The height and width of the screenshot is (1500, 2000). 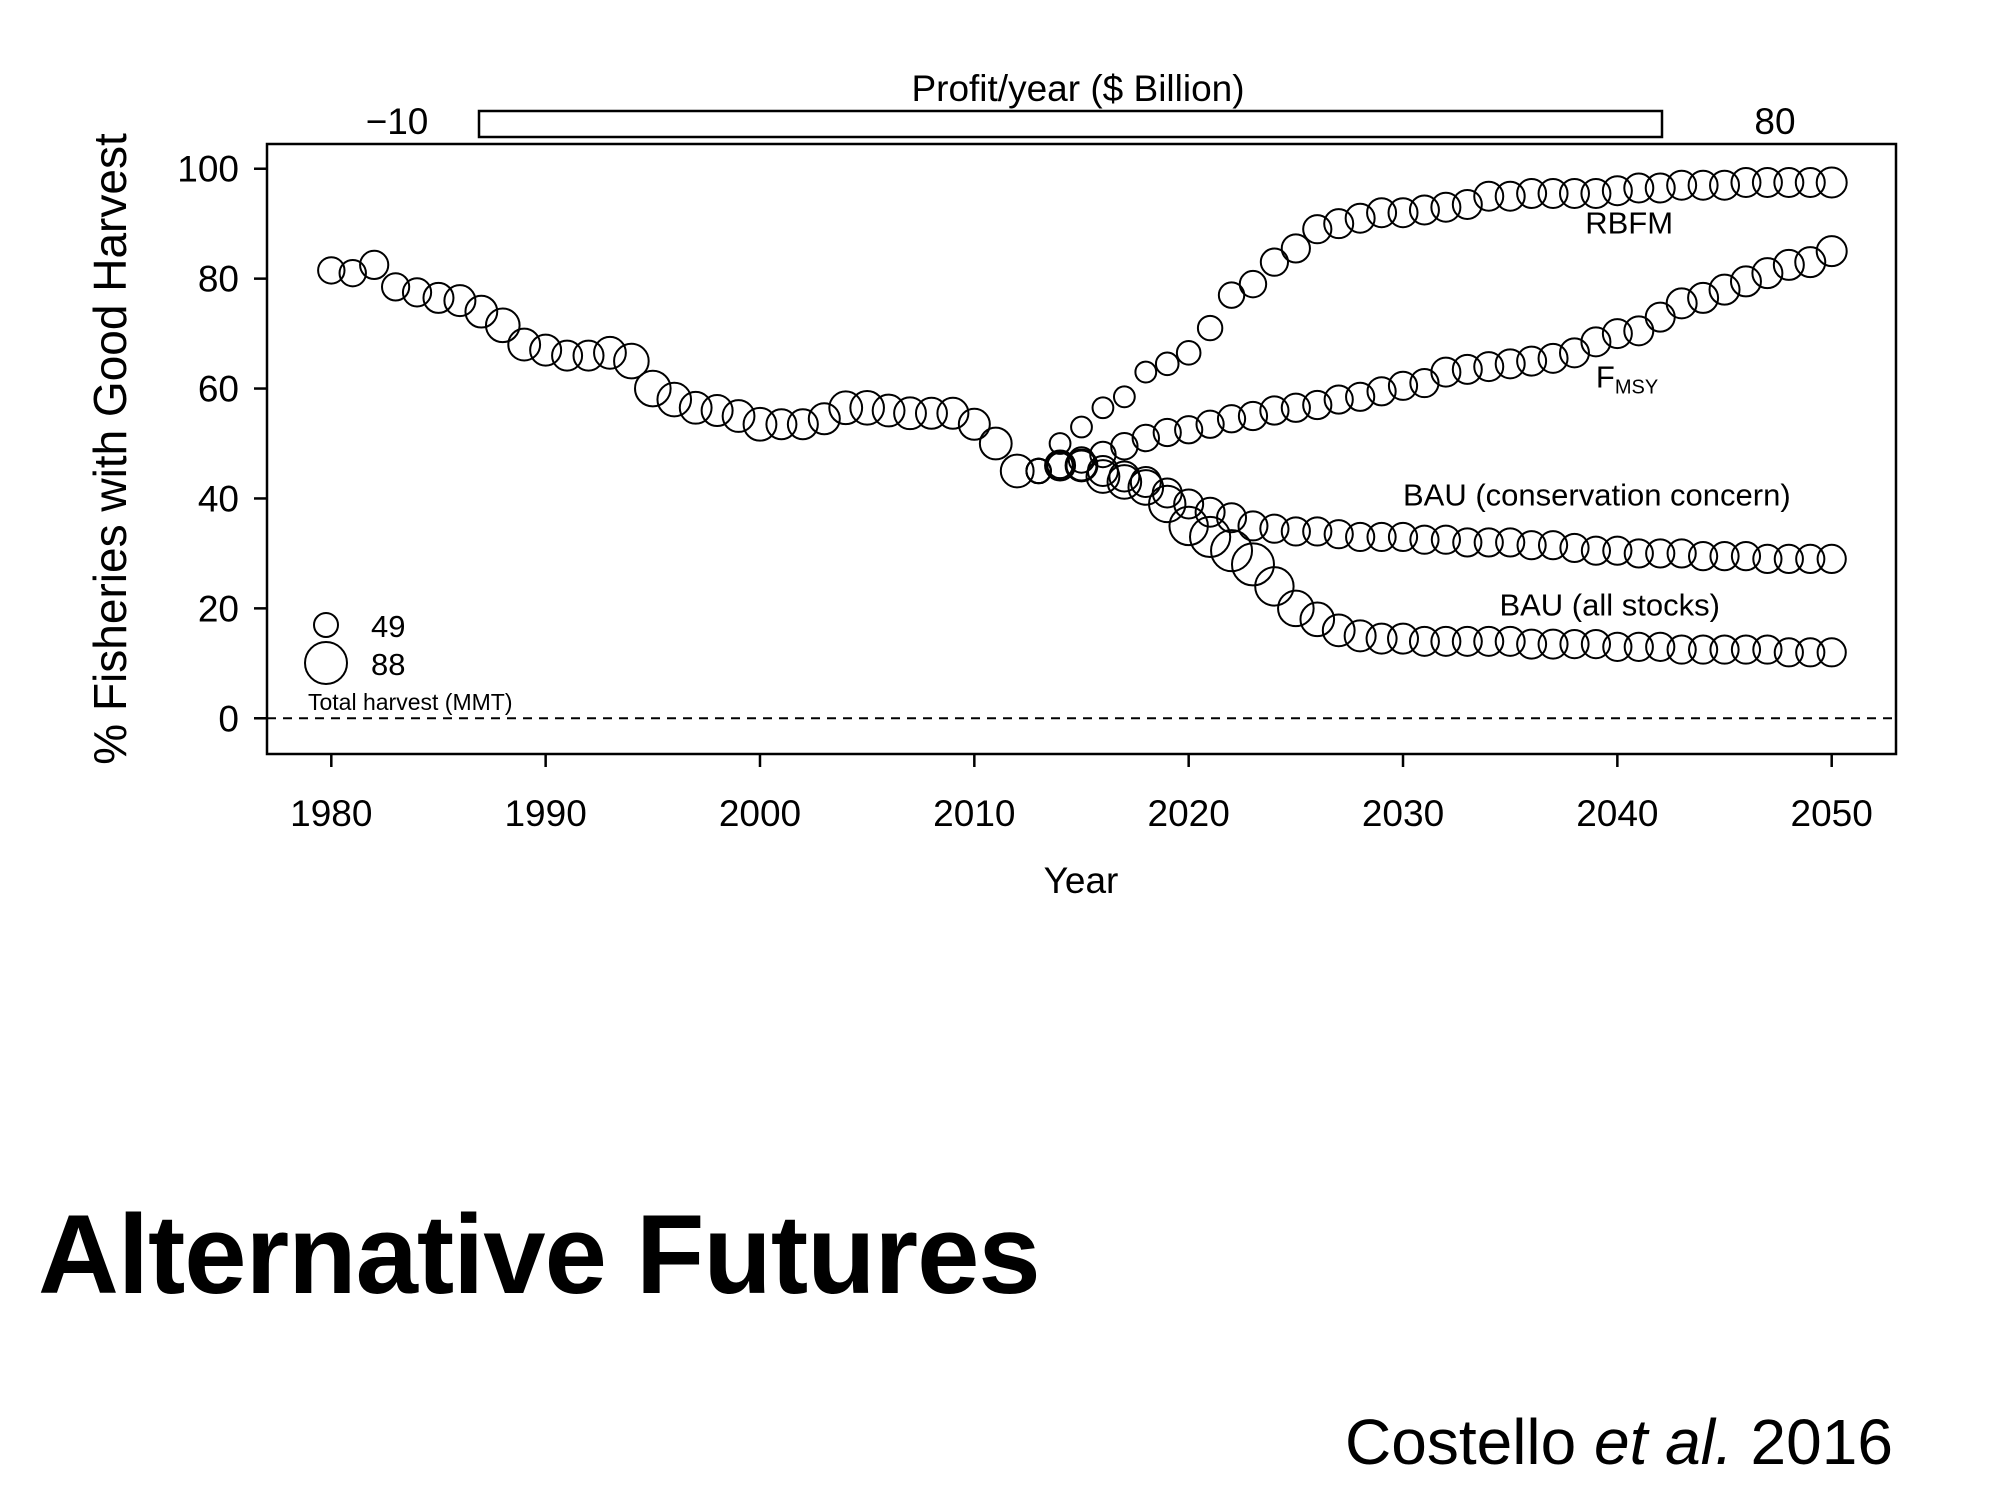 I want to click on y-tick-label: 20, so click(x=218, y=608).